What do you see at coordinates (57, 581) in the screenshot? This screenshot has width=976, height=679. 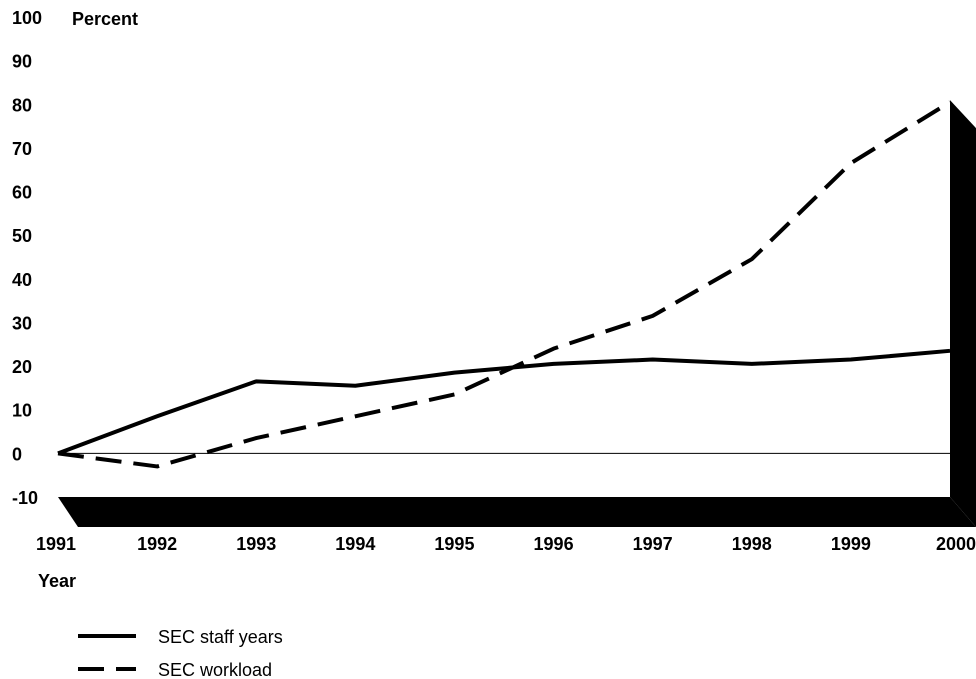 I see `x-axis-title: Year` at bounding box center [57, 581].